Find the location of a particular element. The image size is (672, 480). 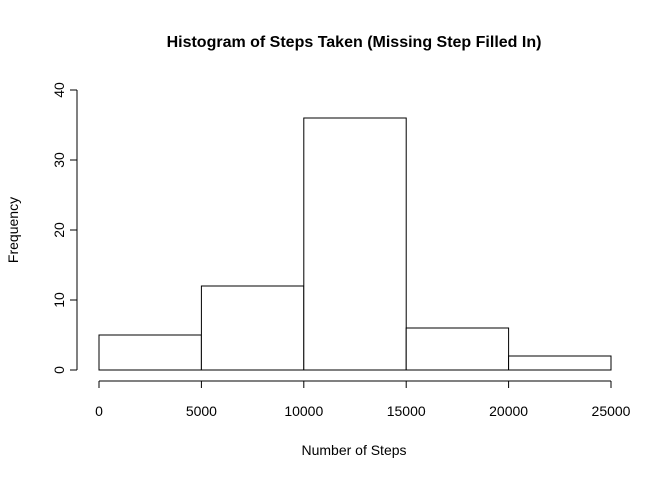

x-tick-label-2: 10000 is located at coordinates (303, 411).